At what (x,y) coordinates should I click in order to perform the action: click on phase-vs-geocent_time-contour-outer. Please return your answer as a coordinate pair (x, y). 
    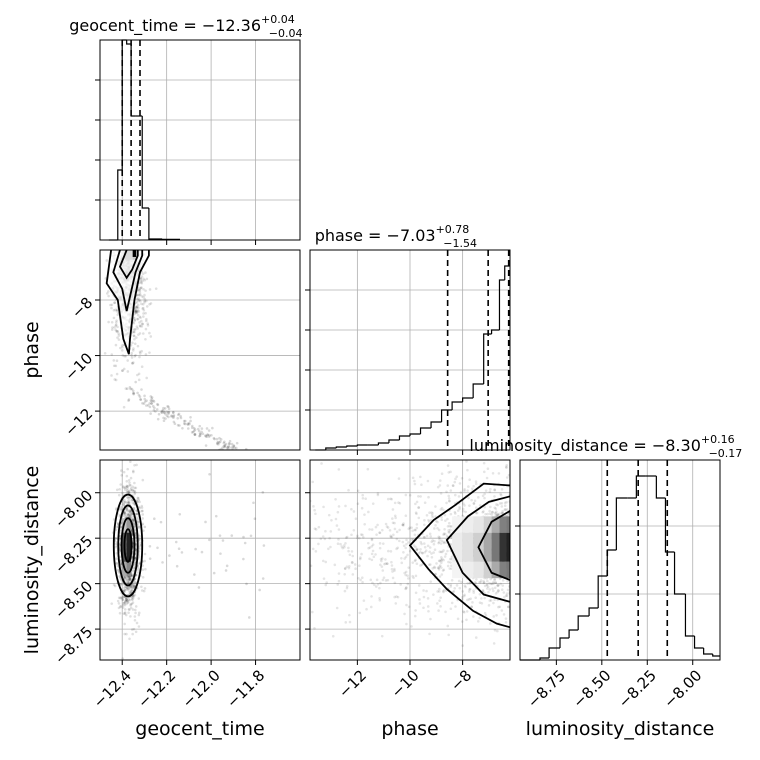
    Looking at the image, I should click on (127, 302).